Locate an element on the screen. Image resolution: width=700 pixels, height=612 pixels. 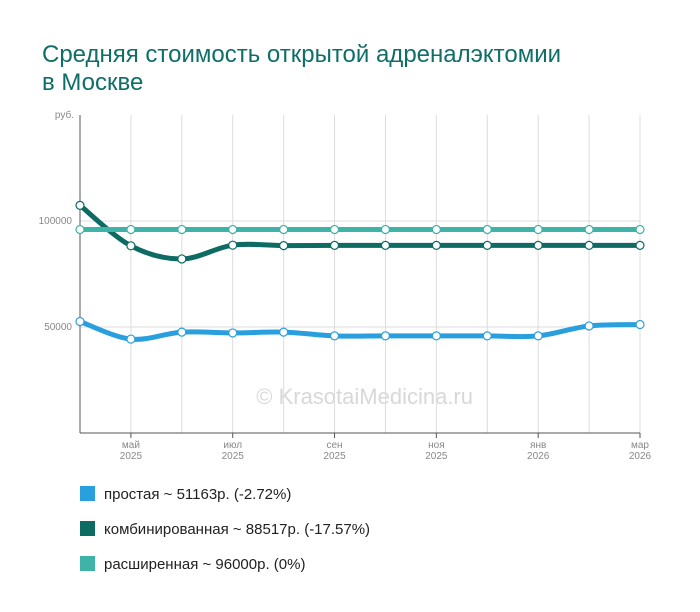
legend-label: комбинированная ~ 88517р. (-17.57%) is located at coordinates (237, 529).